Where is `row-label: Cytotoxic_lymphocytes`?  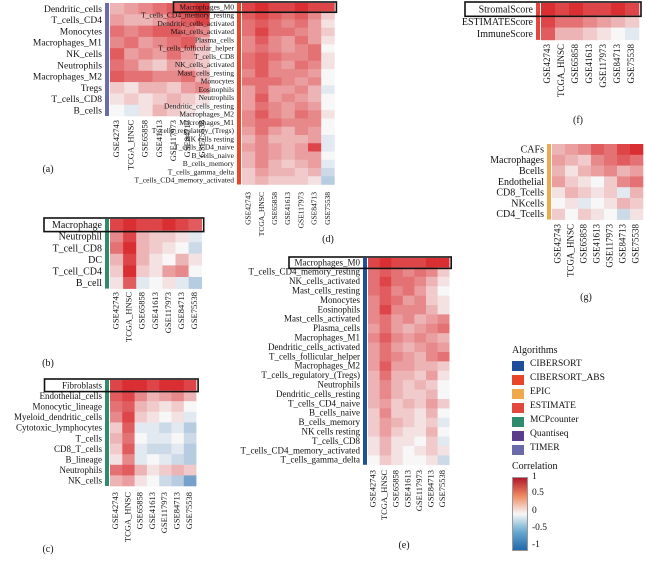
row-label: Cytotoxic_lymphocytes is located at coordinates (59, 428).